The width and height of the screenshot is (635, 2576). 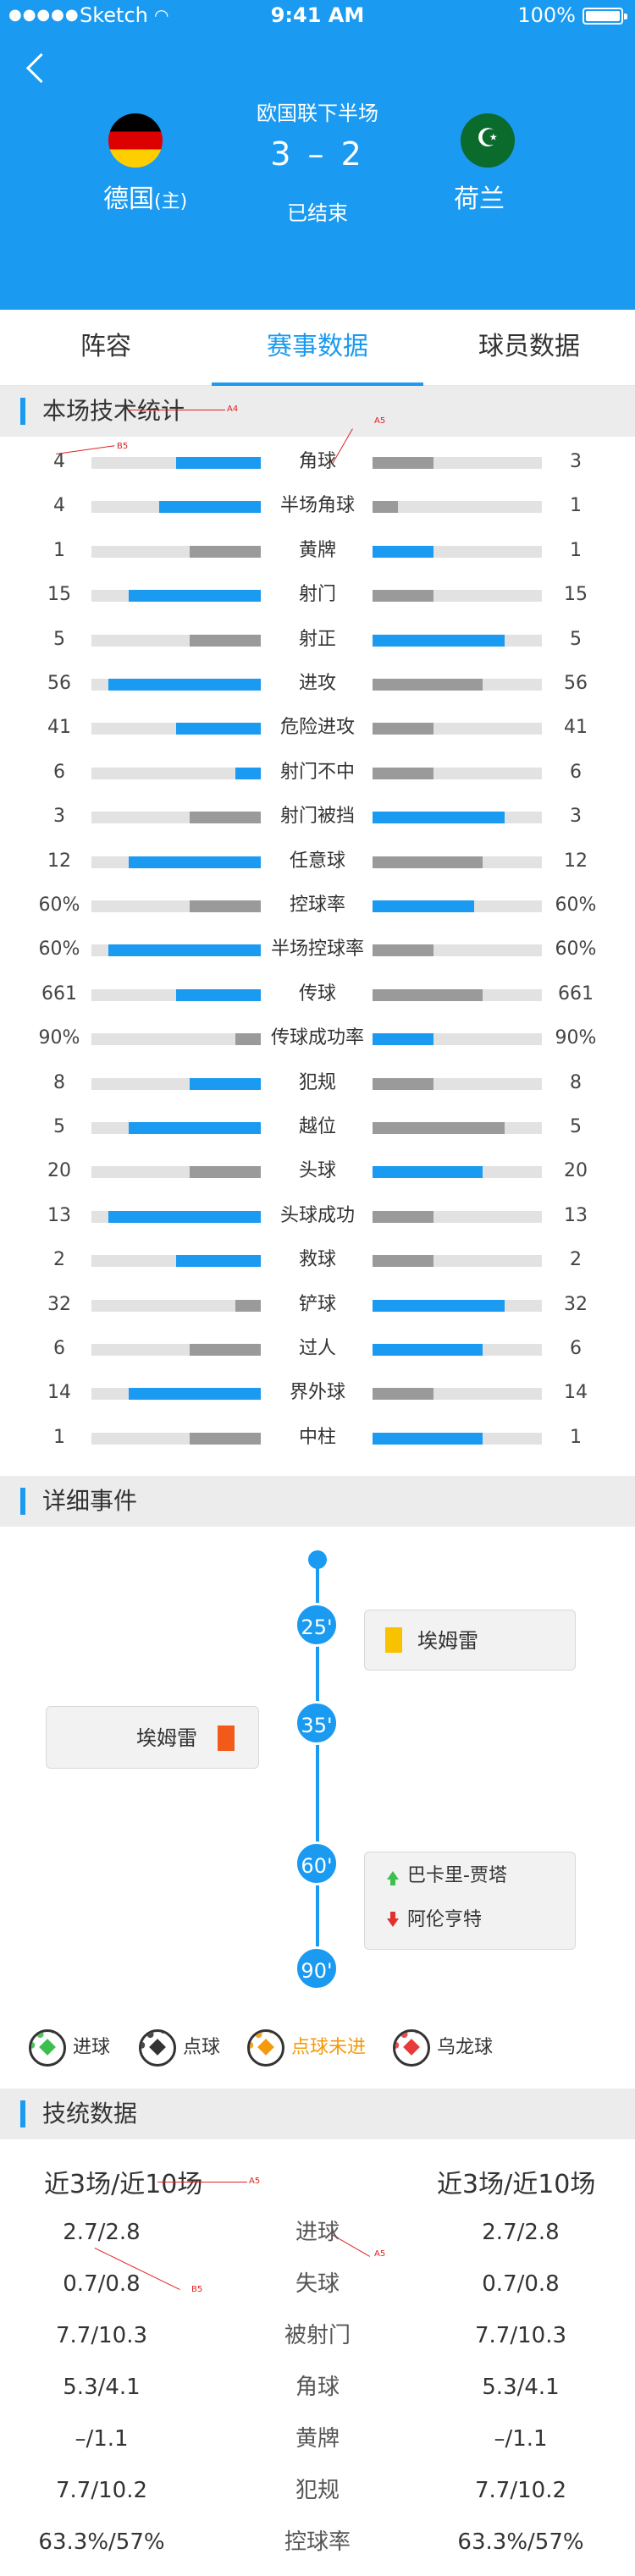 What do you see at coordinates (576, 1393) in the screenshot?
I see `away-stat-value: 14` at bounding box center [576, 1393].